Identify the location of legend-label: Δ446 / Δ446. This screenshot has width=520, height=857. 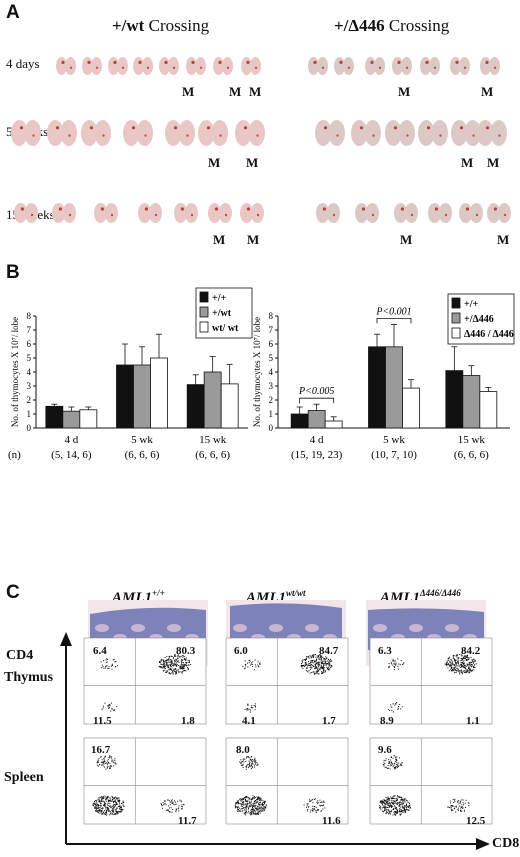
(489, 334).